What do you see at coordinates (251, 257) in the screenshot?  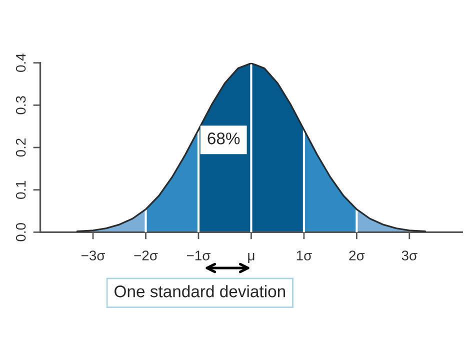 I see `x-tick-label: μ` at bounding box center [251, 257].